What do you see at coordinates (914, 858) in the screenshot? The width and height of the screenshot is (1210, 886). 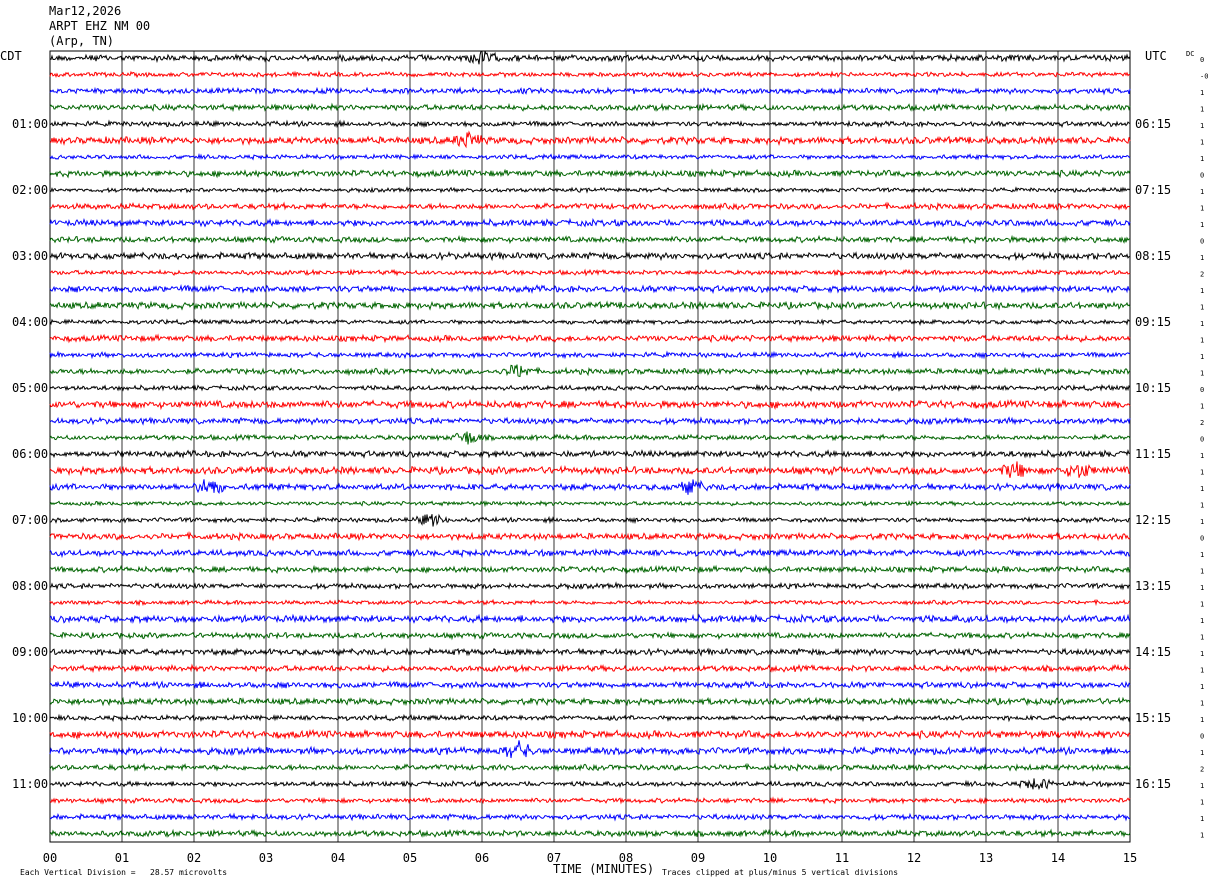 I see `x-tick-label: 12` at bounding box center [914, 858].